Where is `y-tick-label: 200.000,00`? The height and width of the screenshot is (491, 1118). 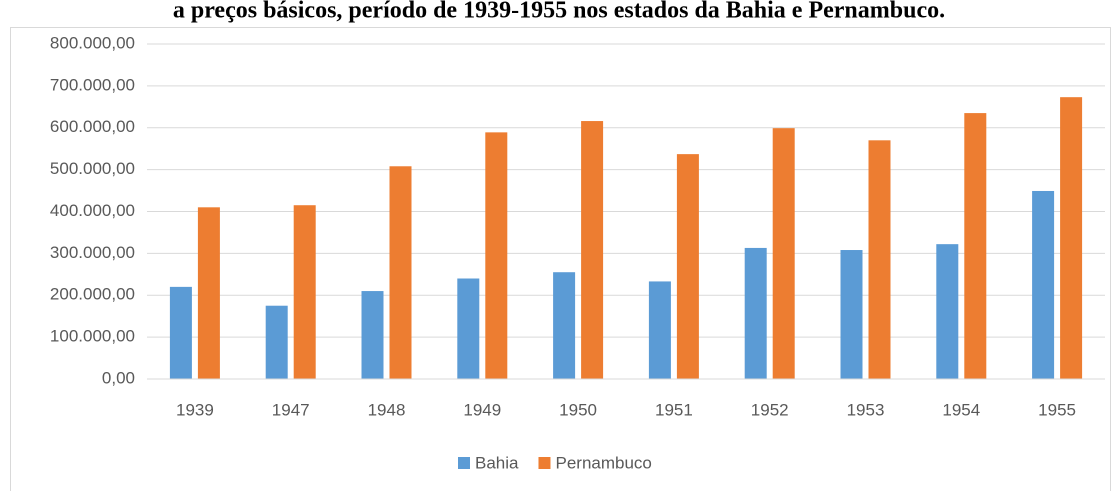 y-tick-label: 200.000,00 is located at coordinates (92, 294).